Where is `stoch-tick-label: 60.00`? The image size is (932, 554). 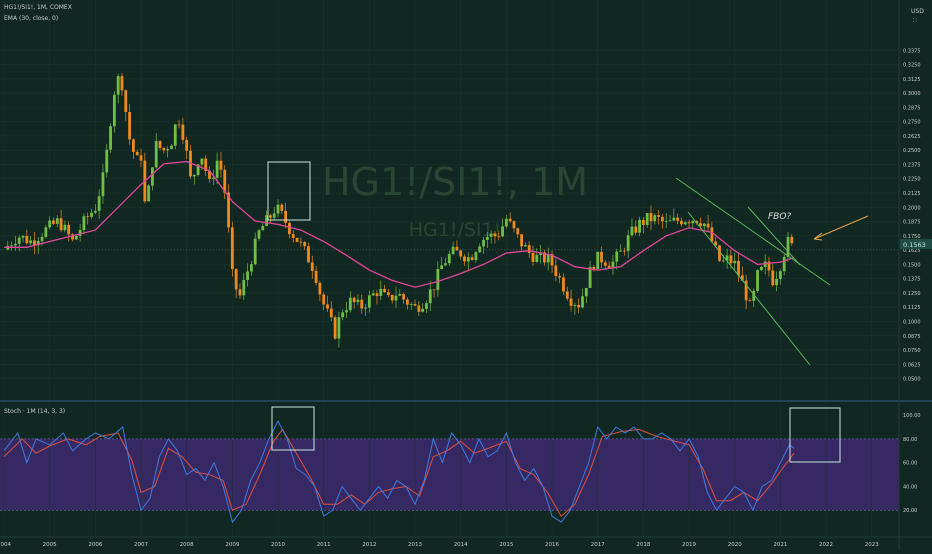
stoch-tick-label: 60.00 is located at coordinates (910, 464).